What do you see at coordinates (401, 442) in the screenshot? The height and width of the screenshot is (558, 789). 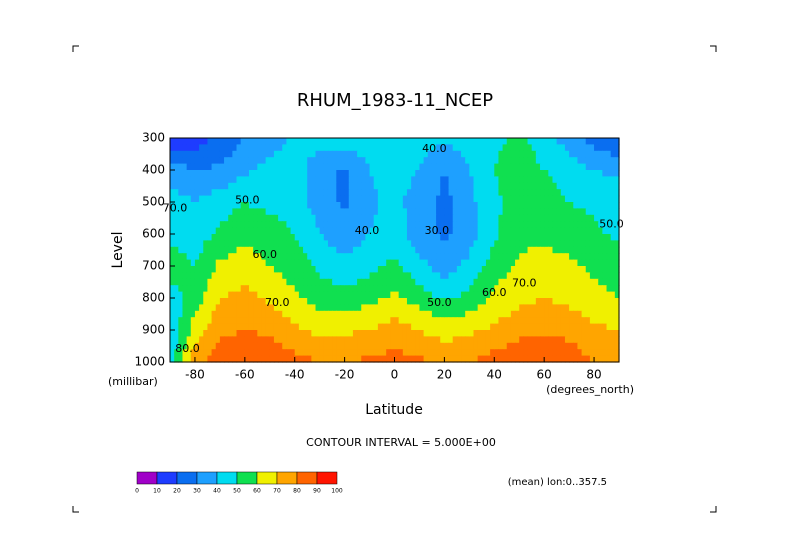 I see `contour-note: CONTOUR INTERVAL = 5.000E+00` at bounding box center [401, 442].